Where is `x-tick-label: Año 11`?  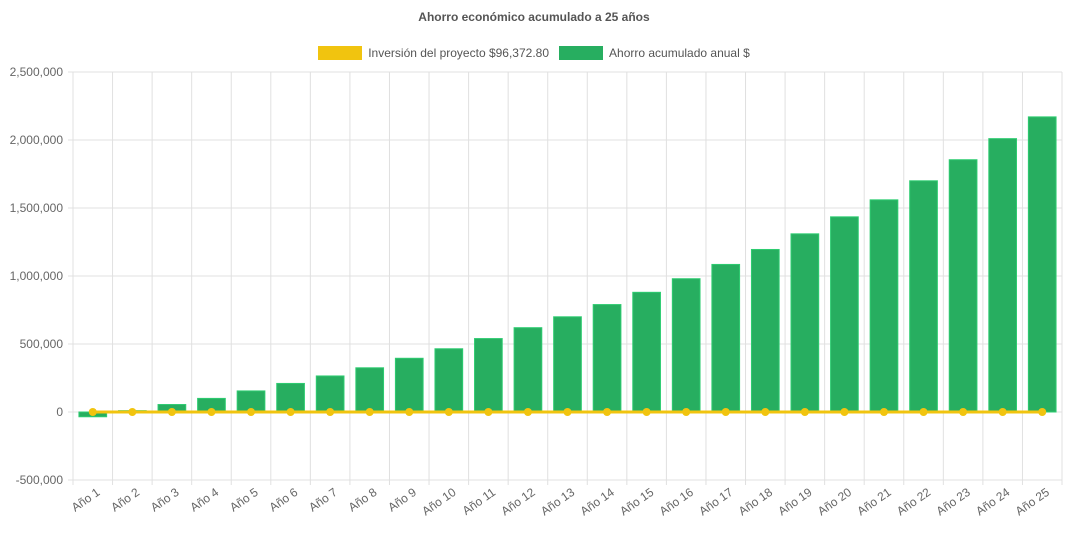 x-tick-label: Año 11 is located at coordinates (479, 501).